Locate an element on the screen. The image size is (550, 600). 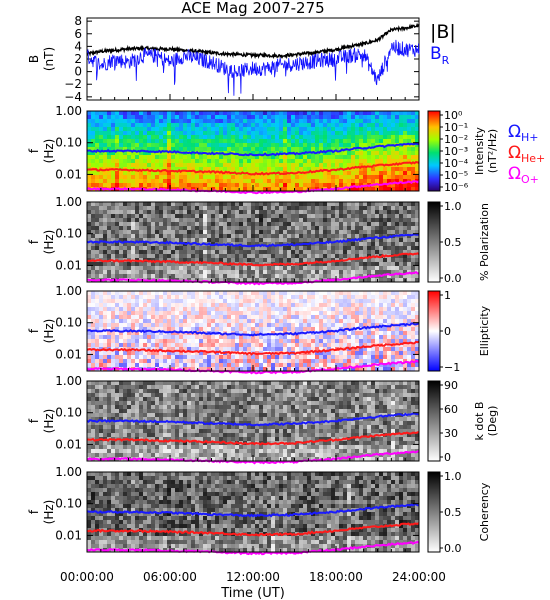
intensity-y-tick-label: 0.01 is located at coordinates (68, 174).